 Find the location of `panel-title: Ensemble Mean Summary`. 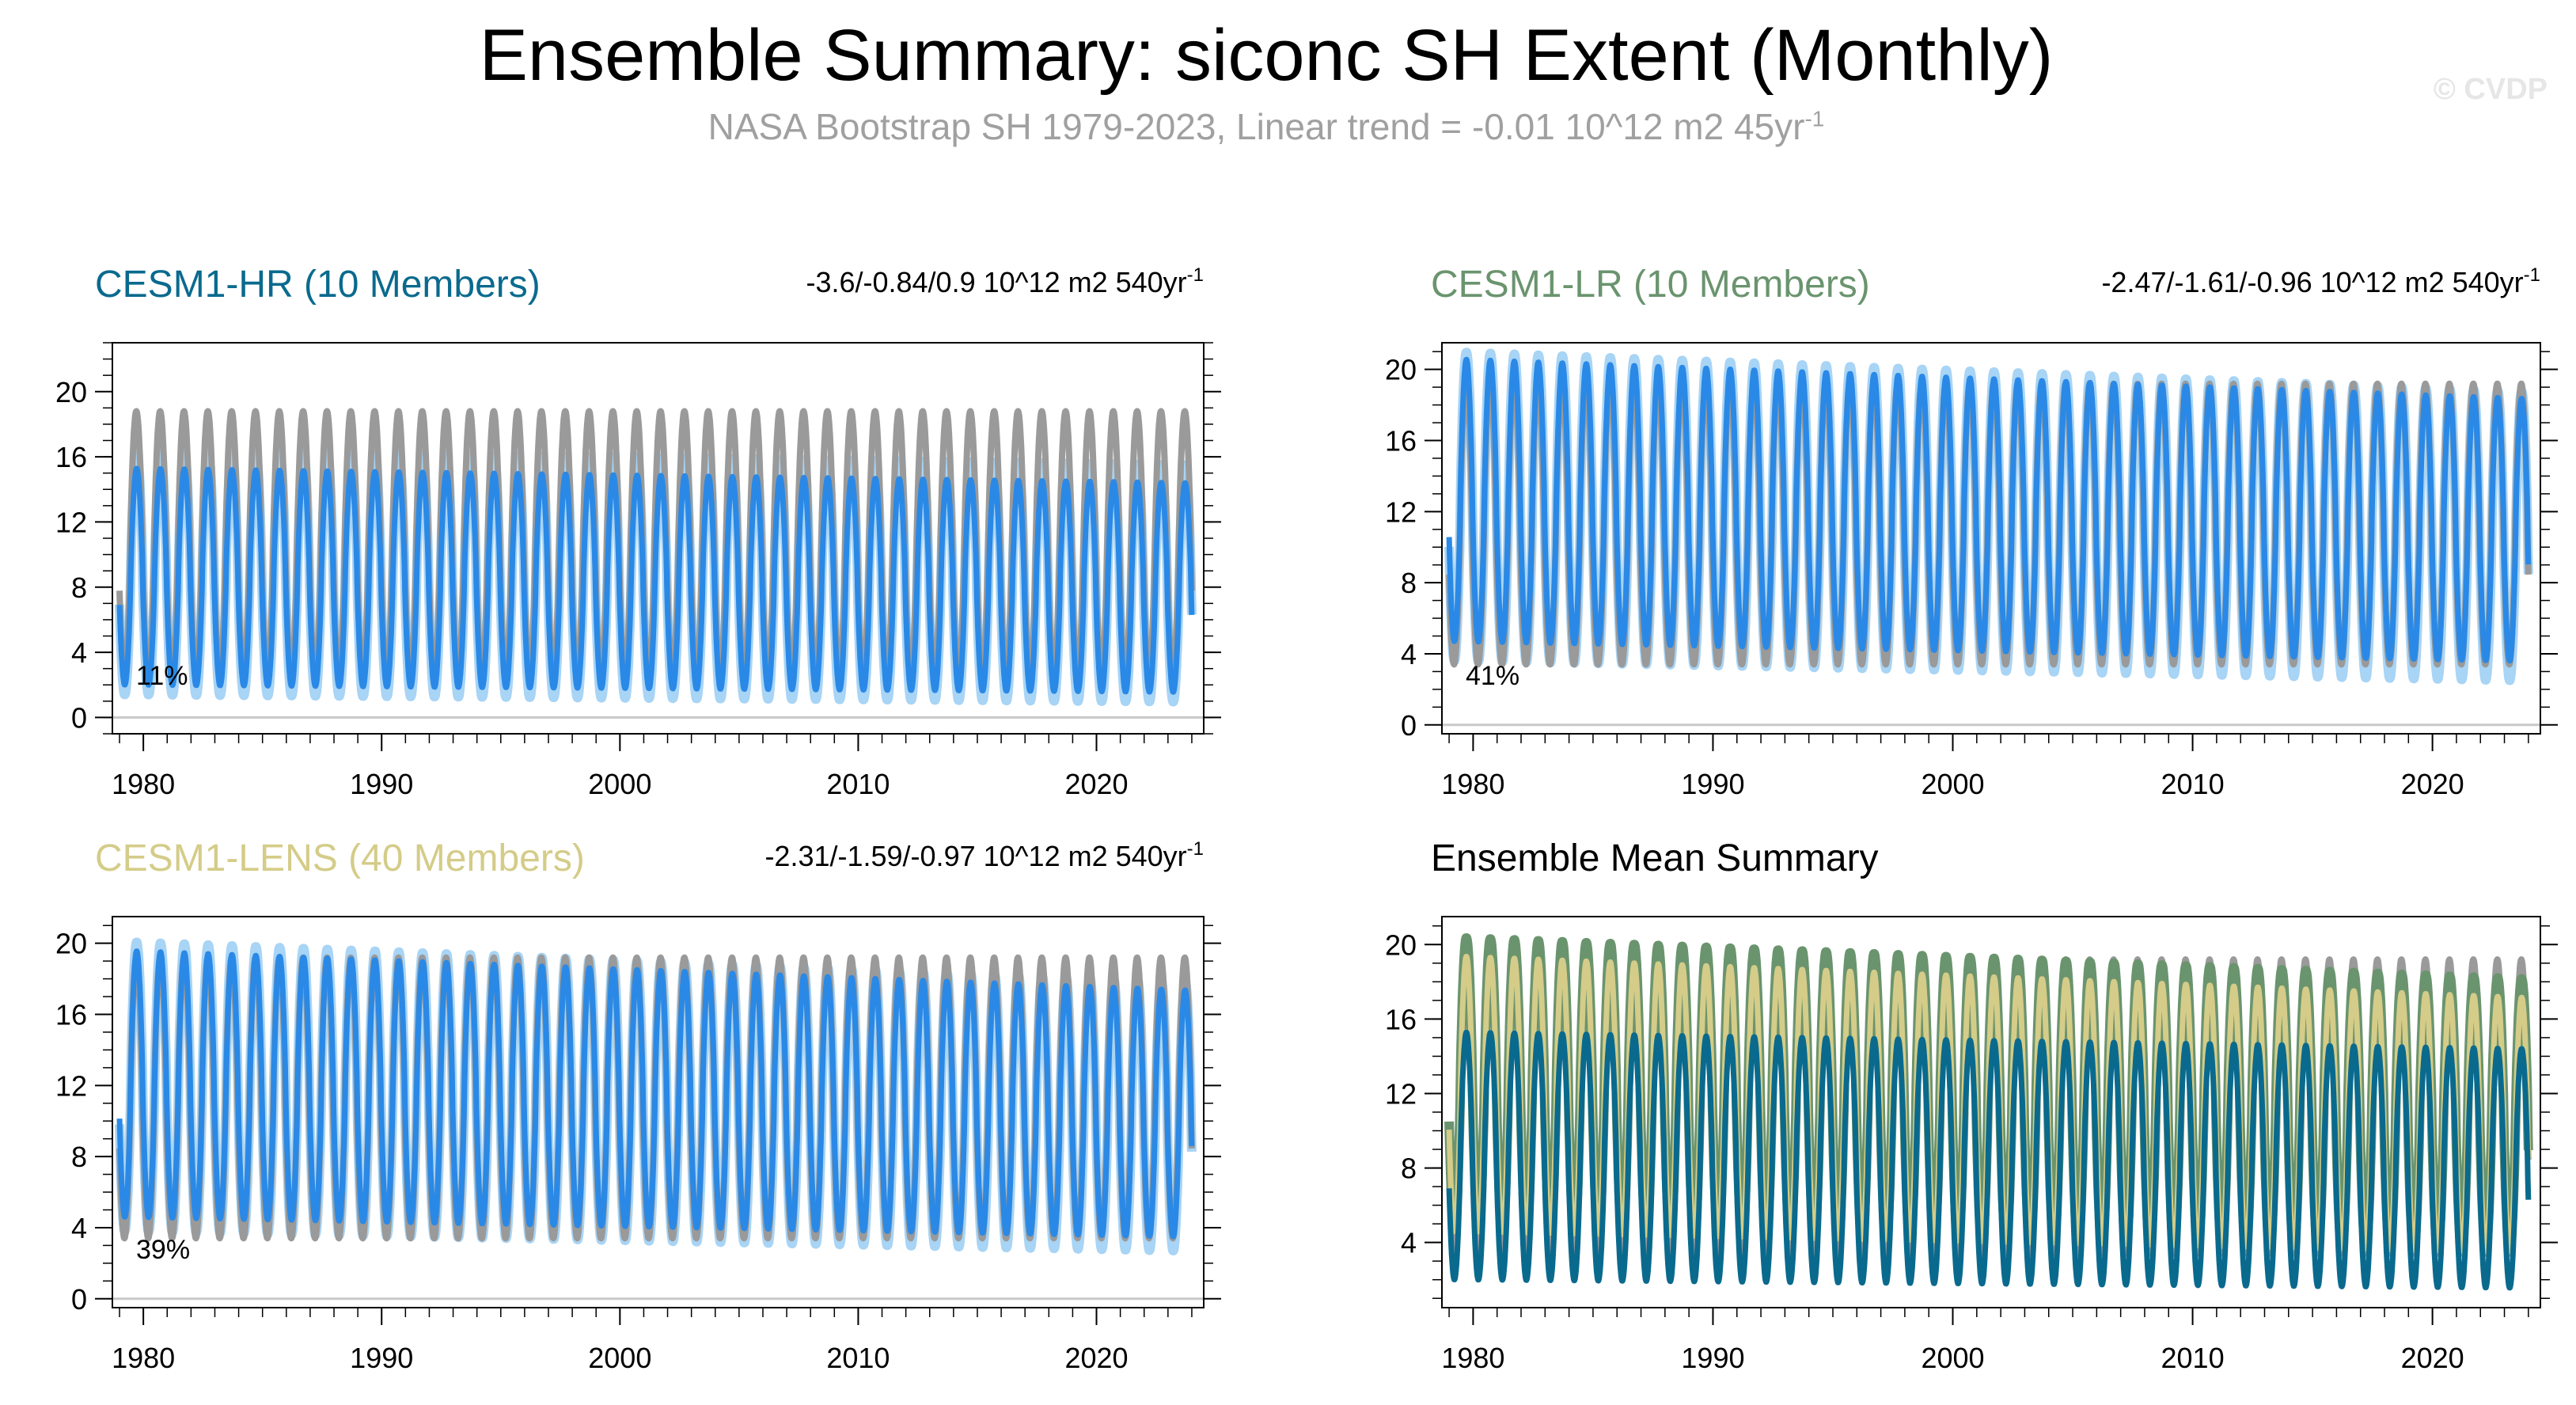

panel-title: Ensemble Mean Summary is located at coordinates (1655, 858).